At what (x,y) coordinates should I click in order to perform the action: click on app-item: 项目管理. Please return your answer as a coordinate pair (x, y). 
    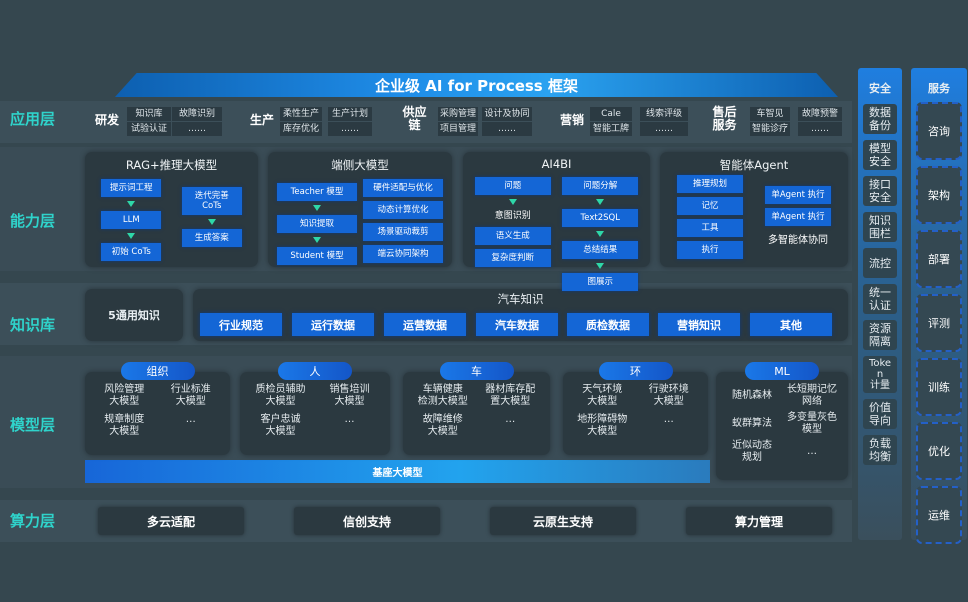
    Looking at the image, I should click on (458, 129).